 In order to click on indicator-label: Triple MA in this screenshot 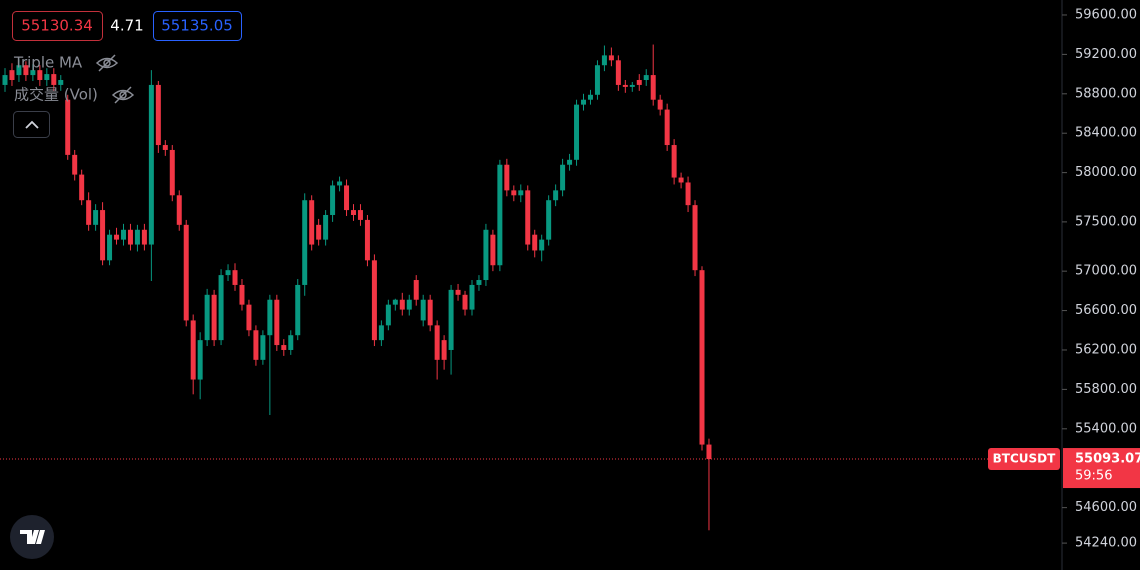, I will do `click(48, 63)`.